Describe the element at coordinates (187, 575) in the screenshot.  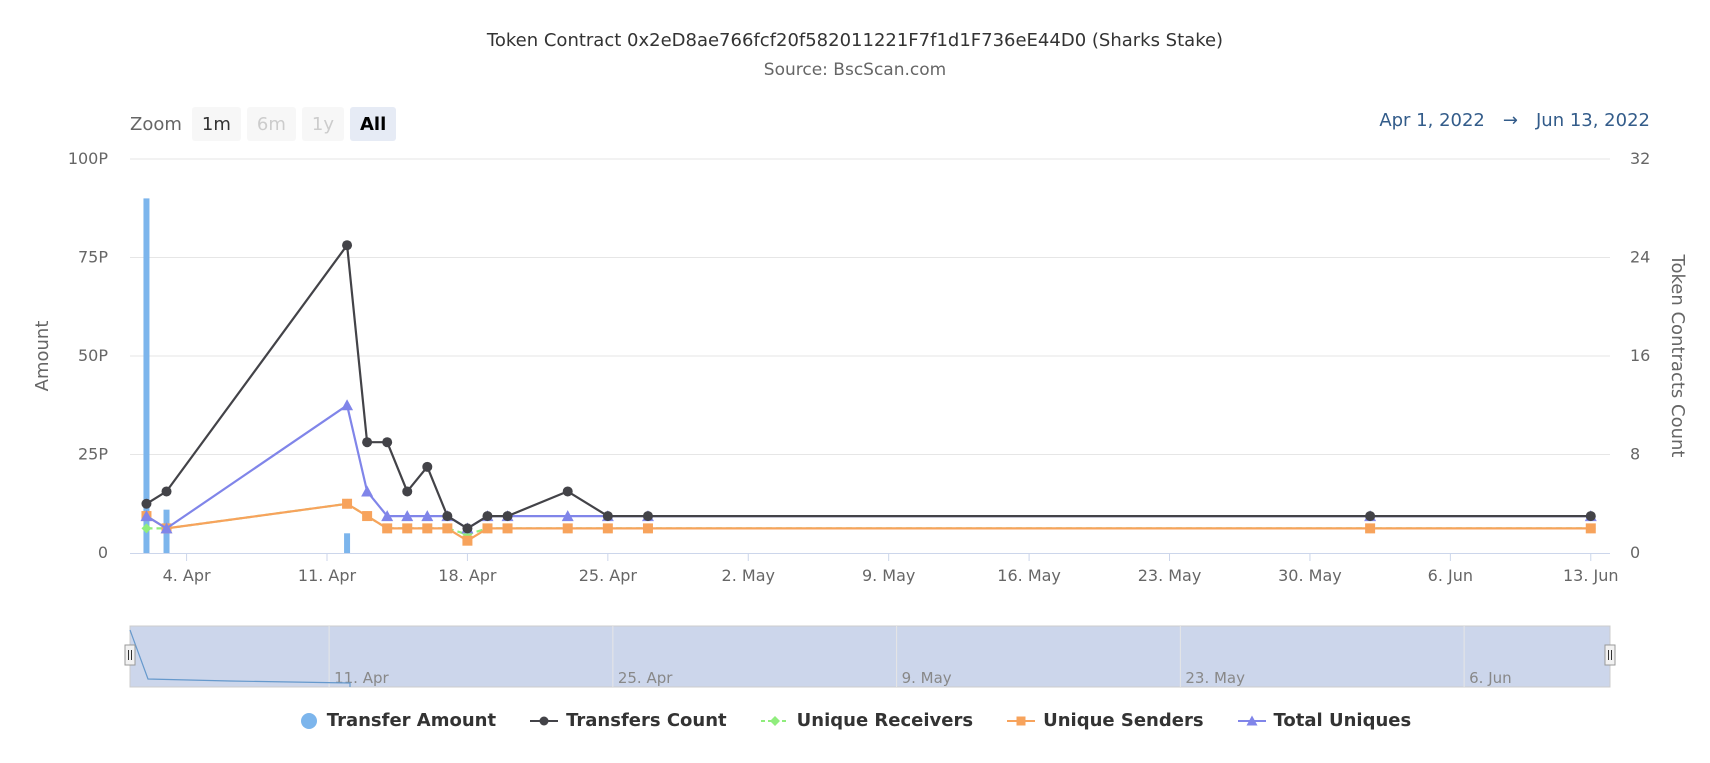
I see `x-tick-label: 4. Apr` at that location.